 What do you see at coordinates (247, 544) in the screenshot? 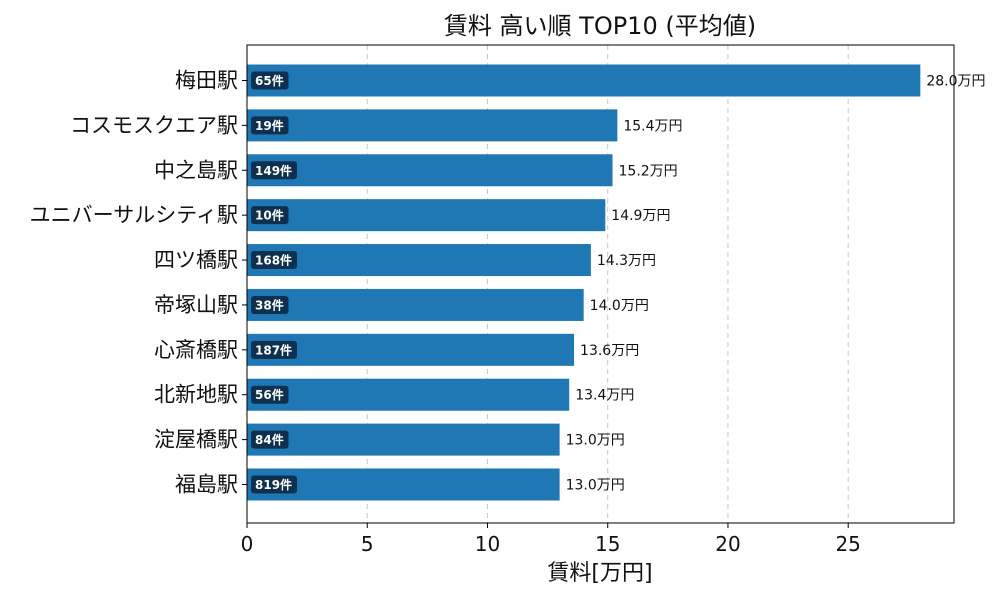
I see `x-tick-label: 0` at bounding box center [247, 544].